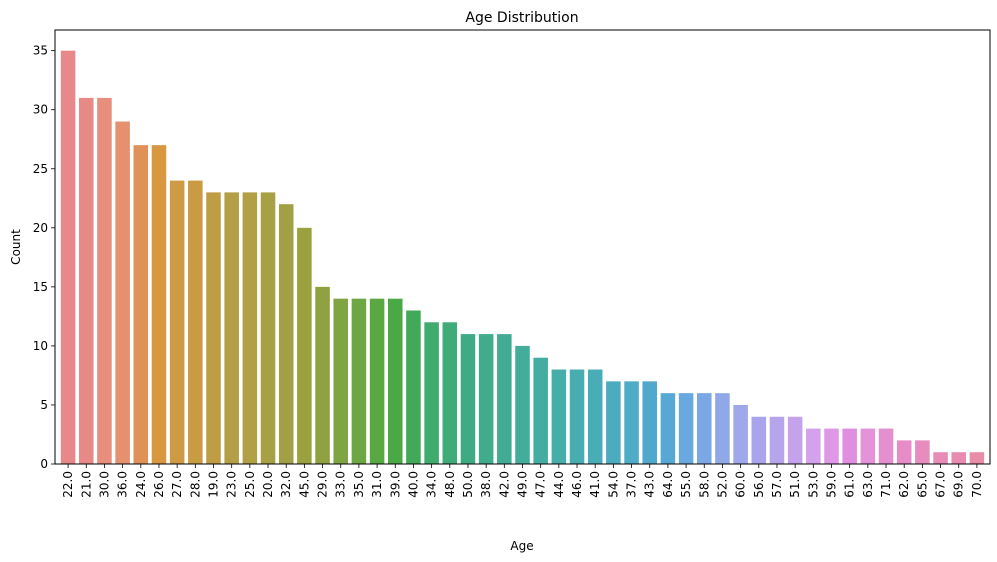  Describe the element at coordinates (286, 484) in the screenshot. I see `x-tick-label: 32.0` at that location.